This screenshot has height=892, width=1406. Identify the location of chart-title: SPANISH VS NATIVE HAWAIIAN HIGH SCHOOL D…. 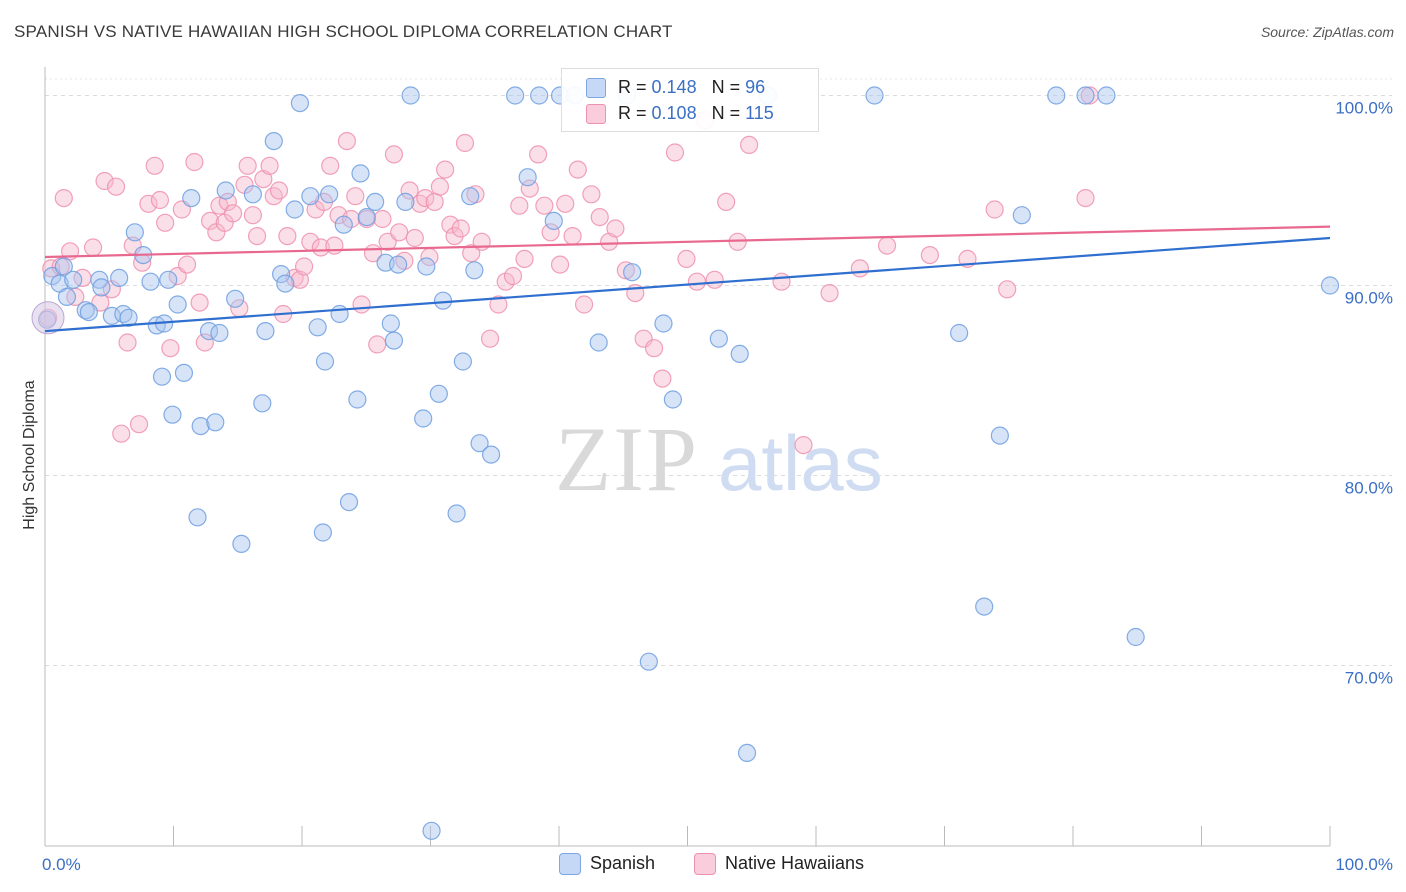
(343, 31).